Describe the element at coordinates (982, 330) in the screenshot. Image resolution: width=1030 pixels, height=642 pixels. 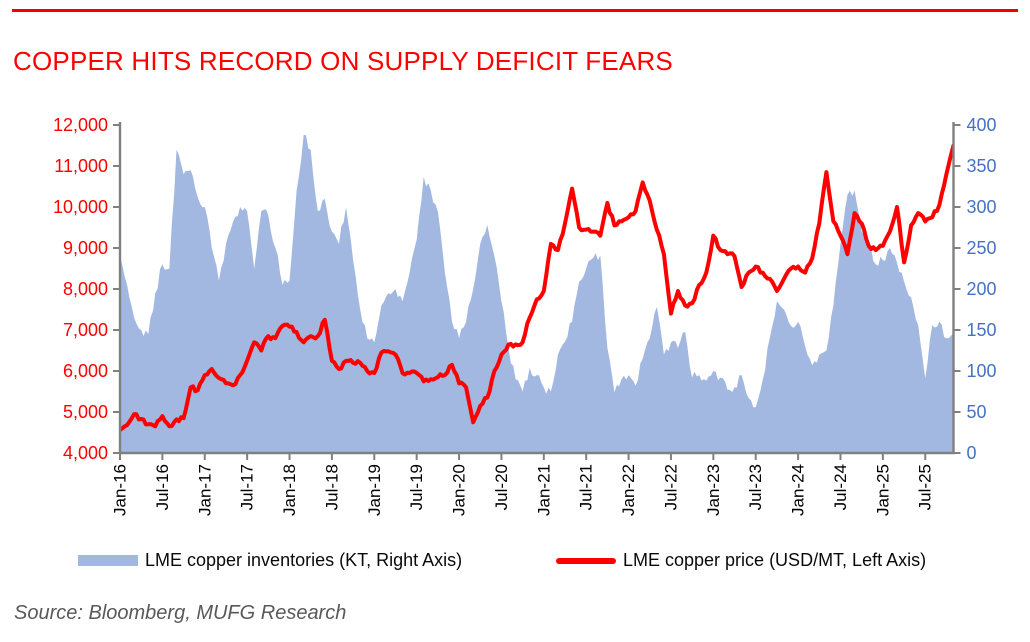
I see `right-axis-tick-label: 150` at that location.